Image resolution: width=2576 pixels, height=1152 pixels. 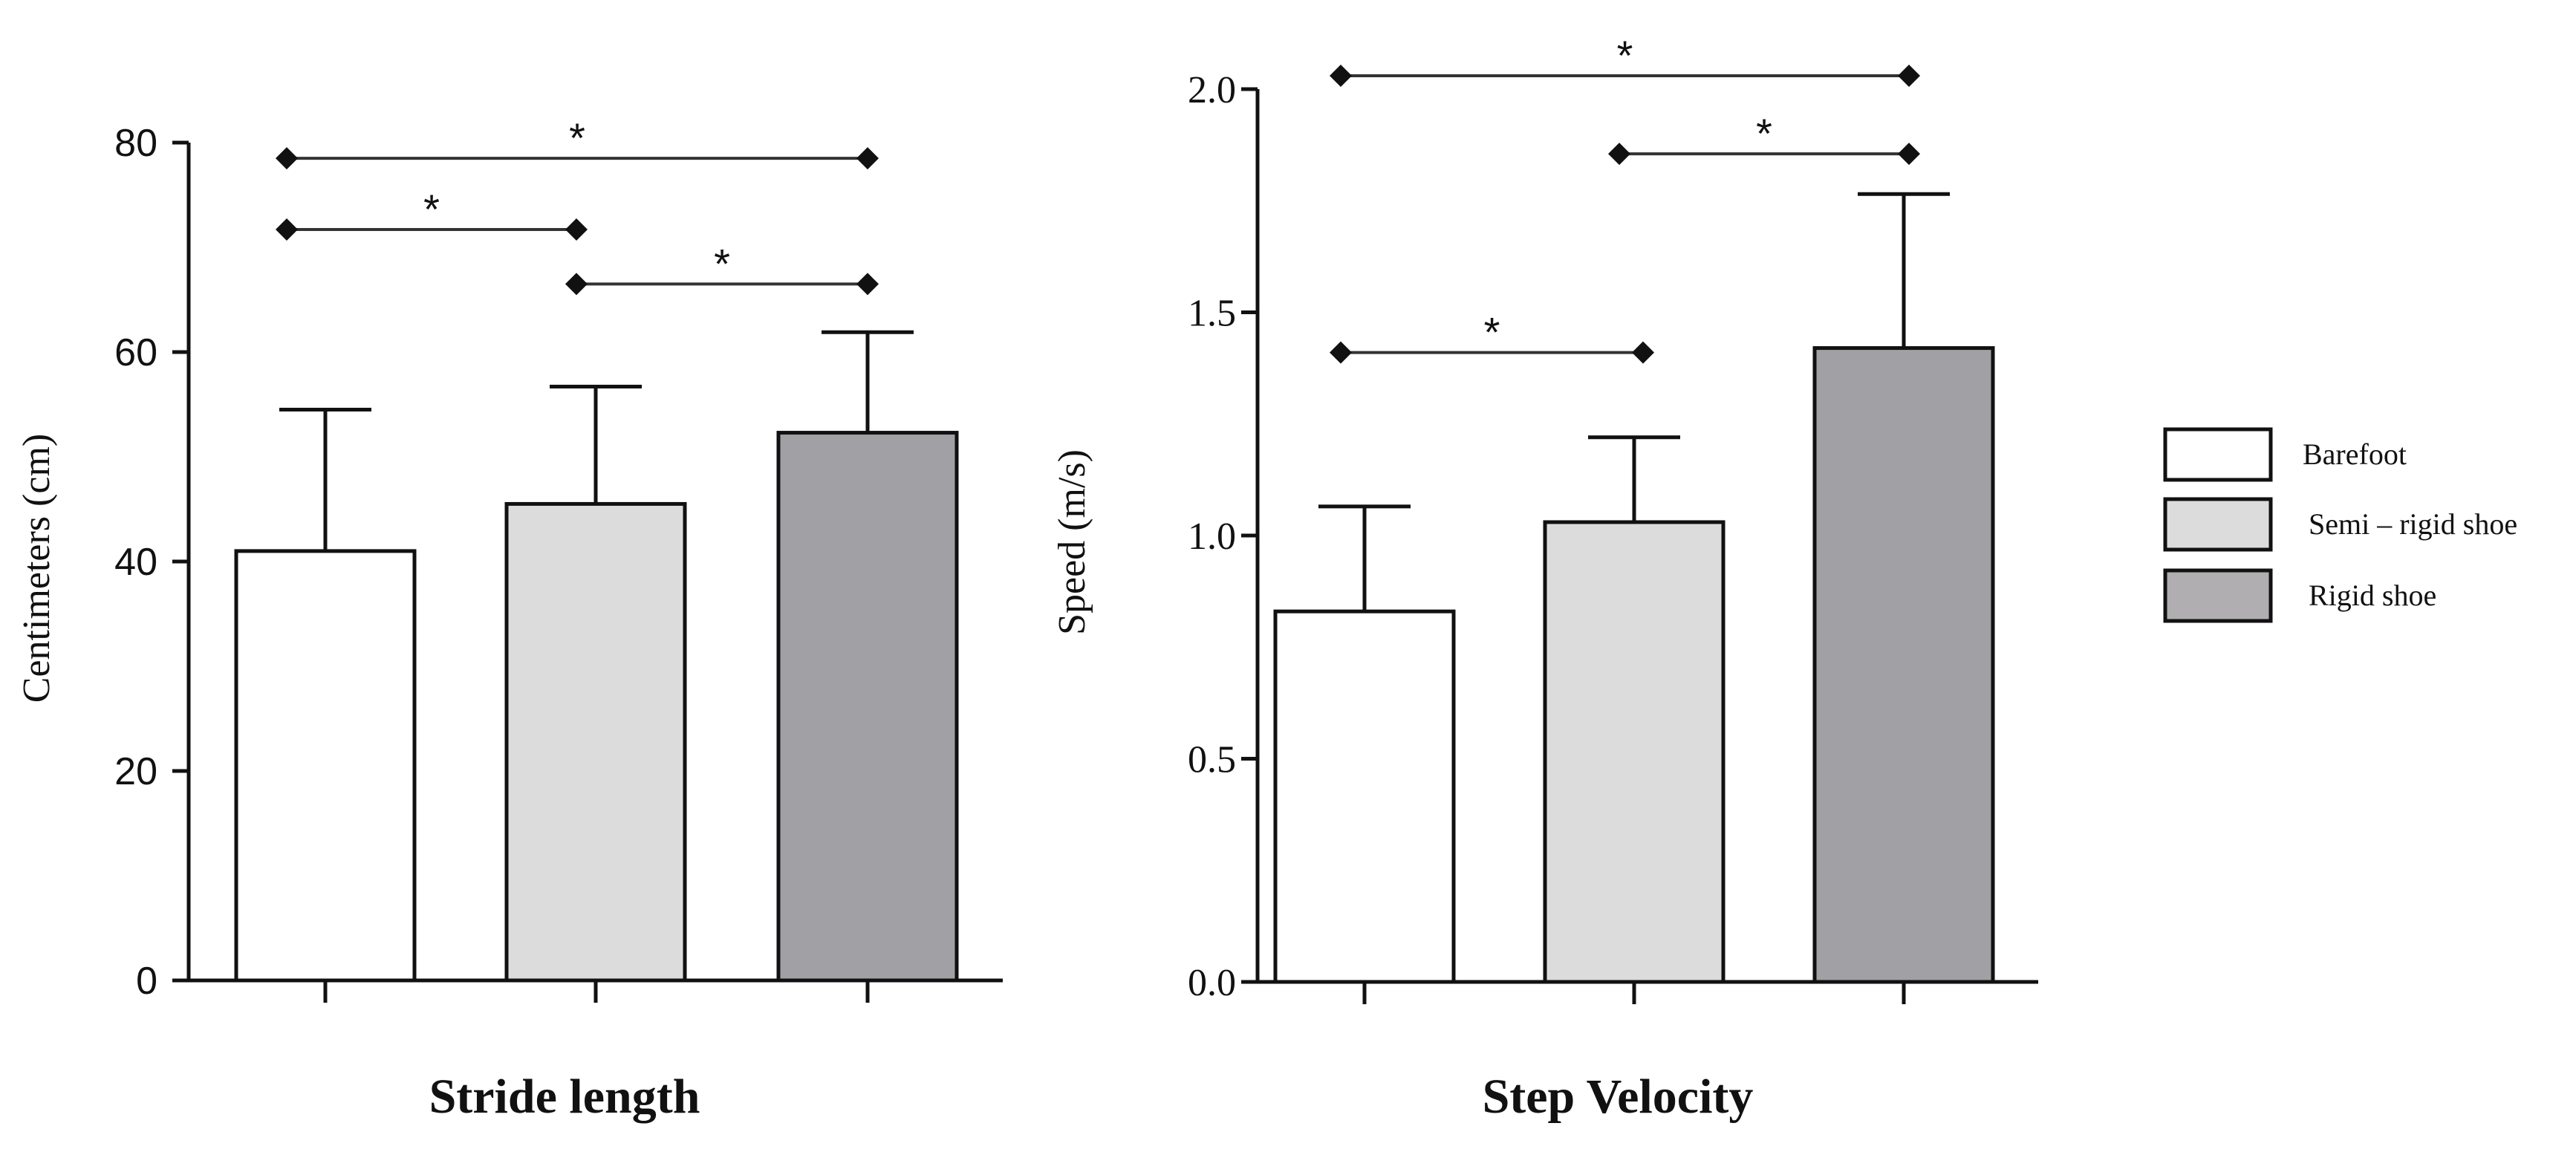 What do you see at coordinates (1072, 542) in the screenshot?
I see `y-axis-label: Speed (m/s)` at bounding box center [1072, 542].